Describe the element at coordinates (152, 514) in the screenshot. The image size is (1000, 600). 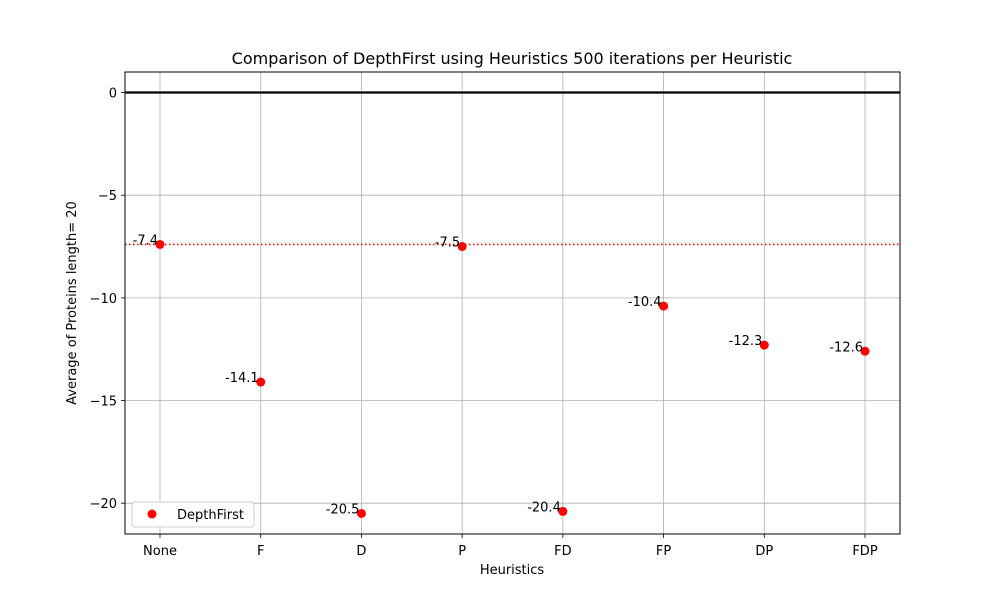
I see `legend-marker` at that location.